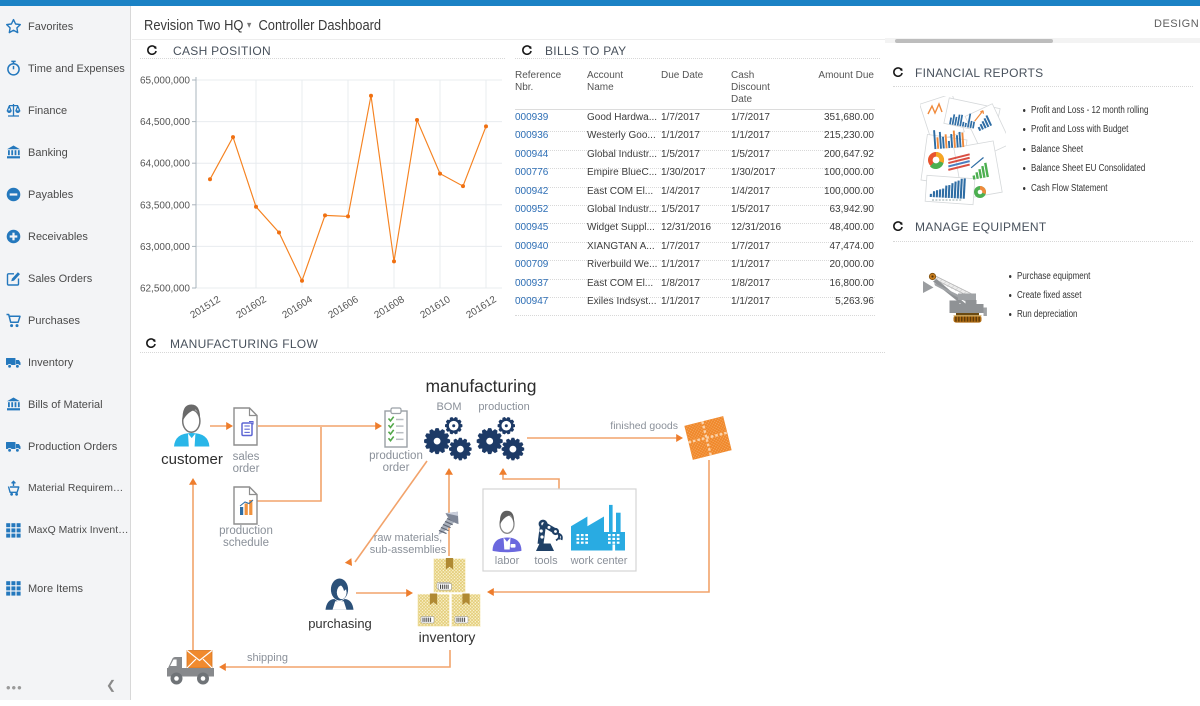  What do you see at coordinates (246, 457) in the screenshot?
I see `svg-text: sales` at bounding box center [246, 457].